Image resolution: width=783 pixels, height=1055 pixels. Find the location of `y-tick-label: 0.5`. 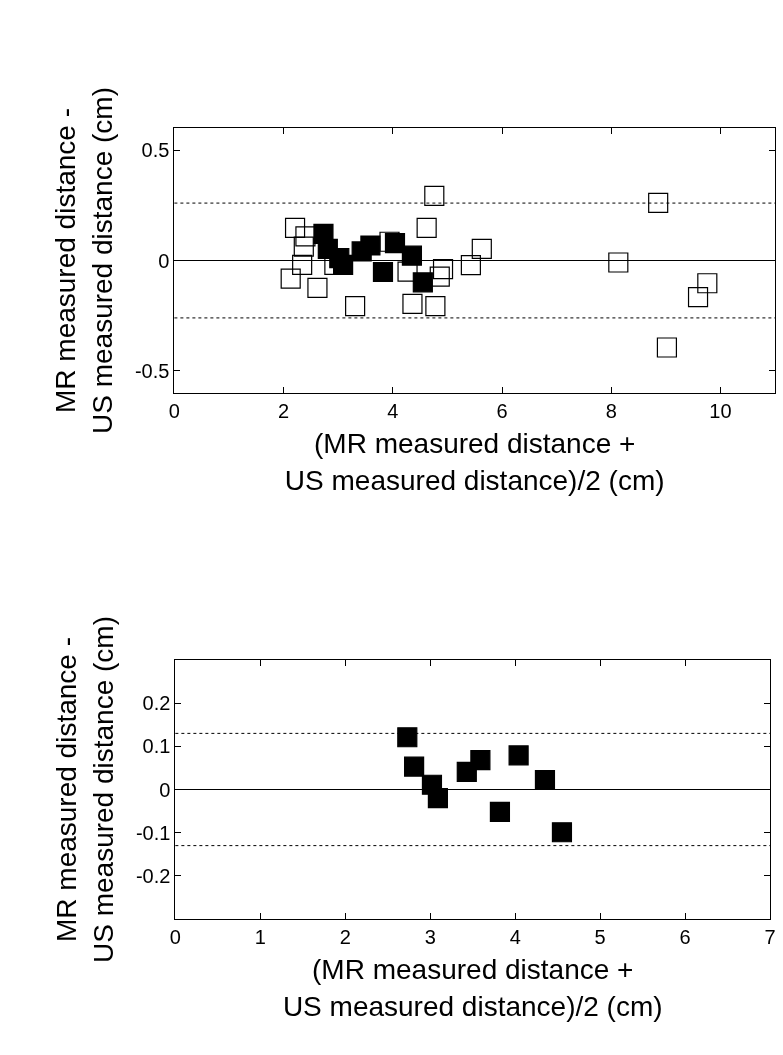

y-tick-label: 0.5 is located at coordinates (155, 150).